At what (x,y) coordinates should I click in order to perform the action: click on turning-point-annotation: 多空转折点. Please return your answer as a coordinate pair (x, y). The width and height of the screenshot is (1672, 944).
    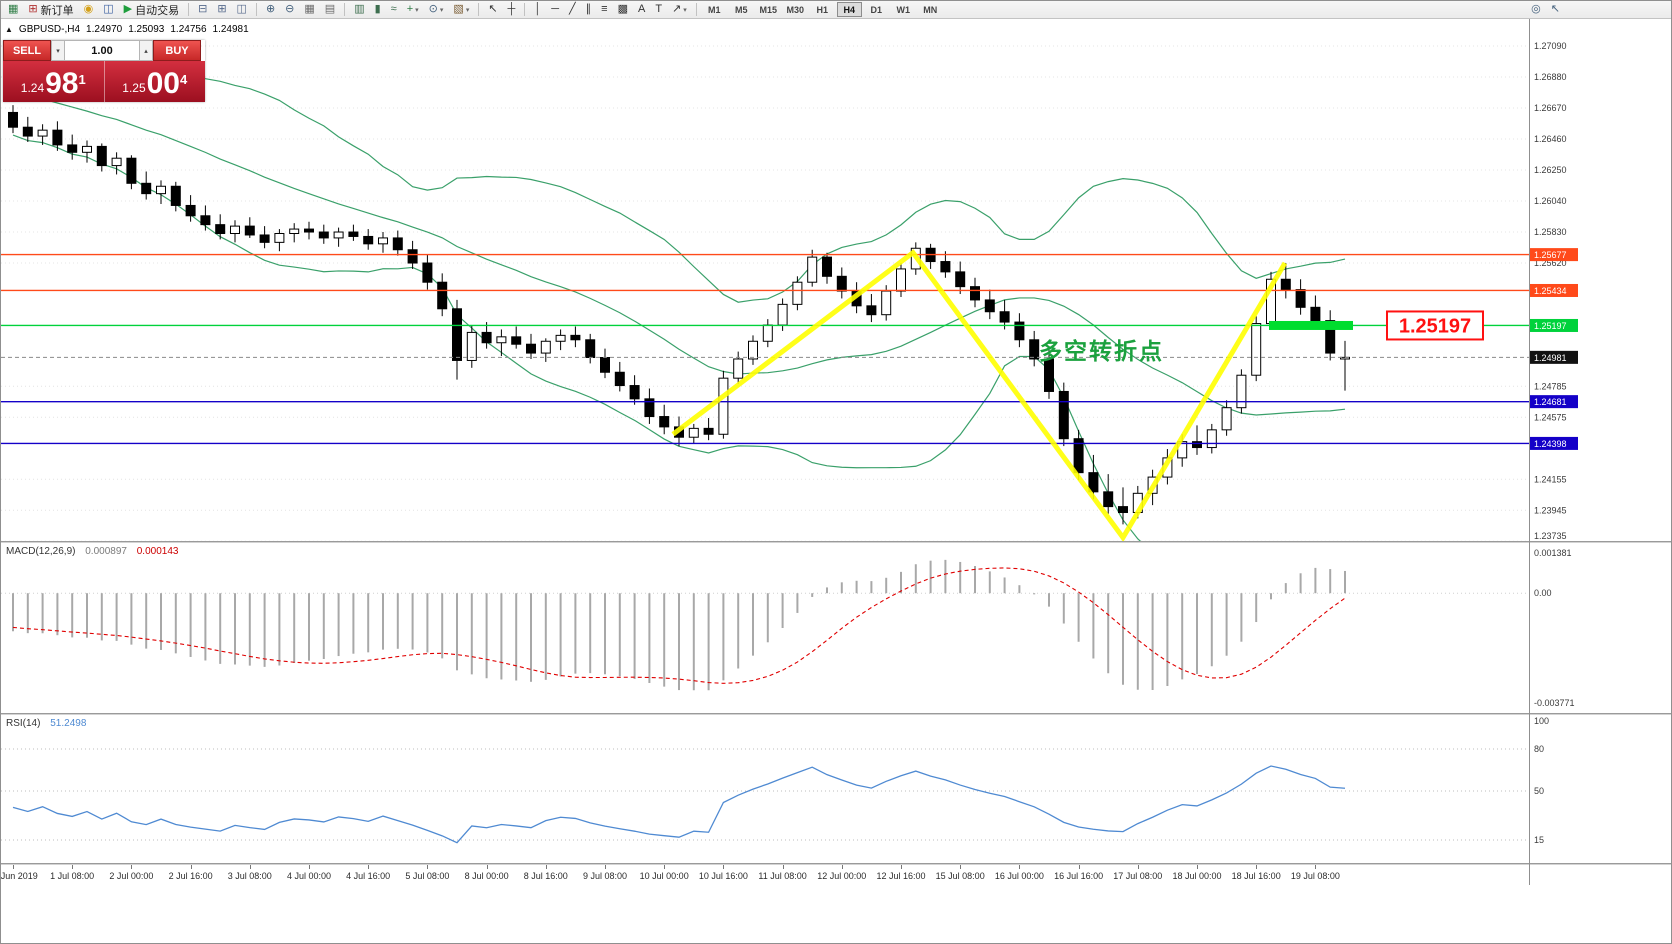
    Looking at the image, I should click on (1101, 351).